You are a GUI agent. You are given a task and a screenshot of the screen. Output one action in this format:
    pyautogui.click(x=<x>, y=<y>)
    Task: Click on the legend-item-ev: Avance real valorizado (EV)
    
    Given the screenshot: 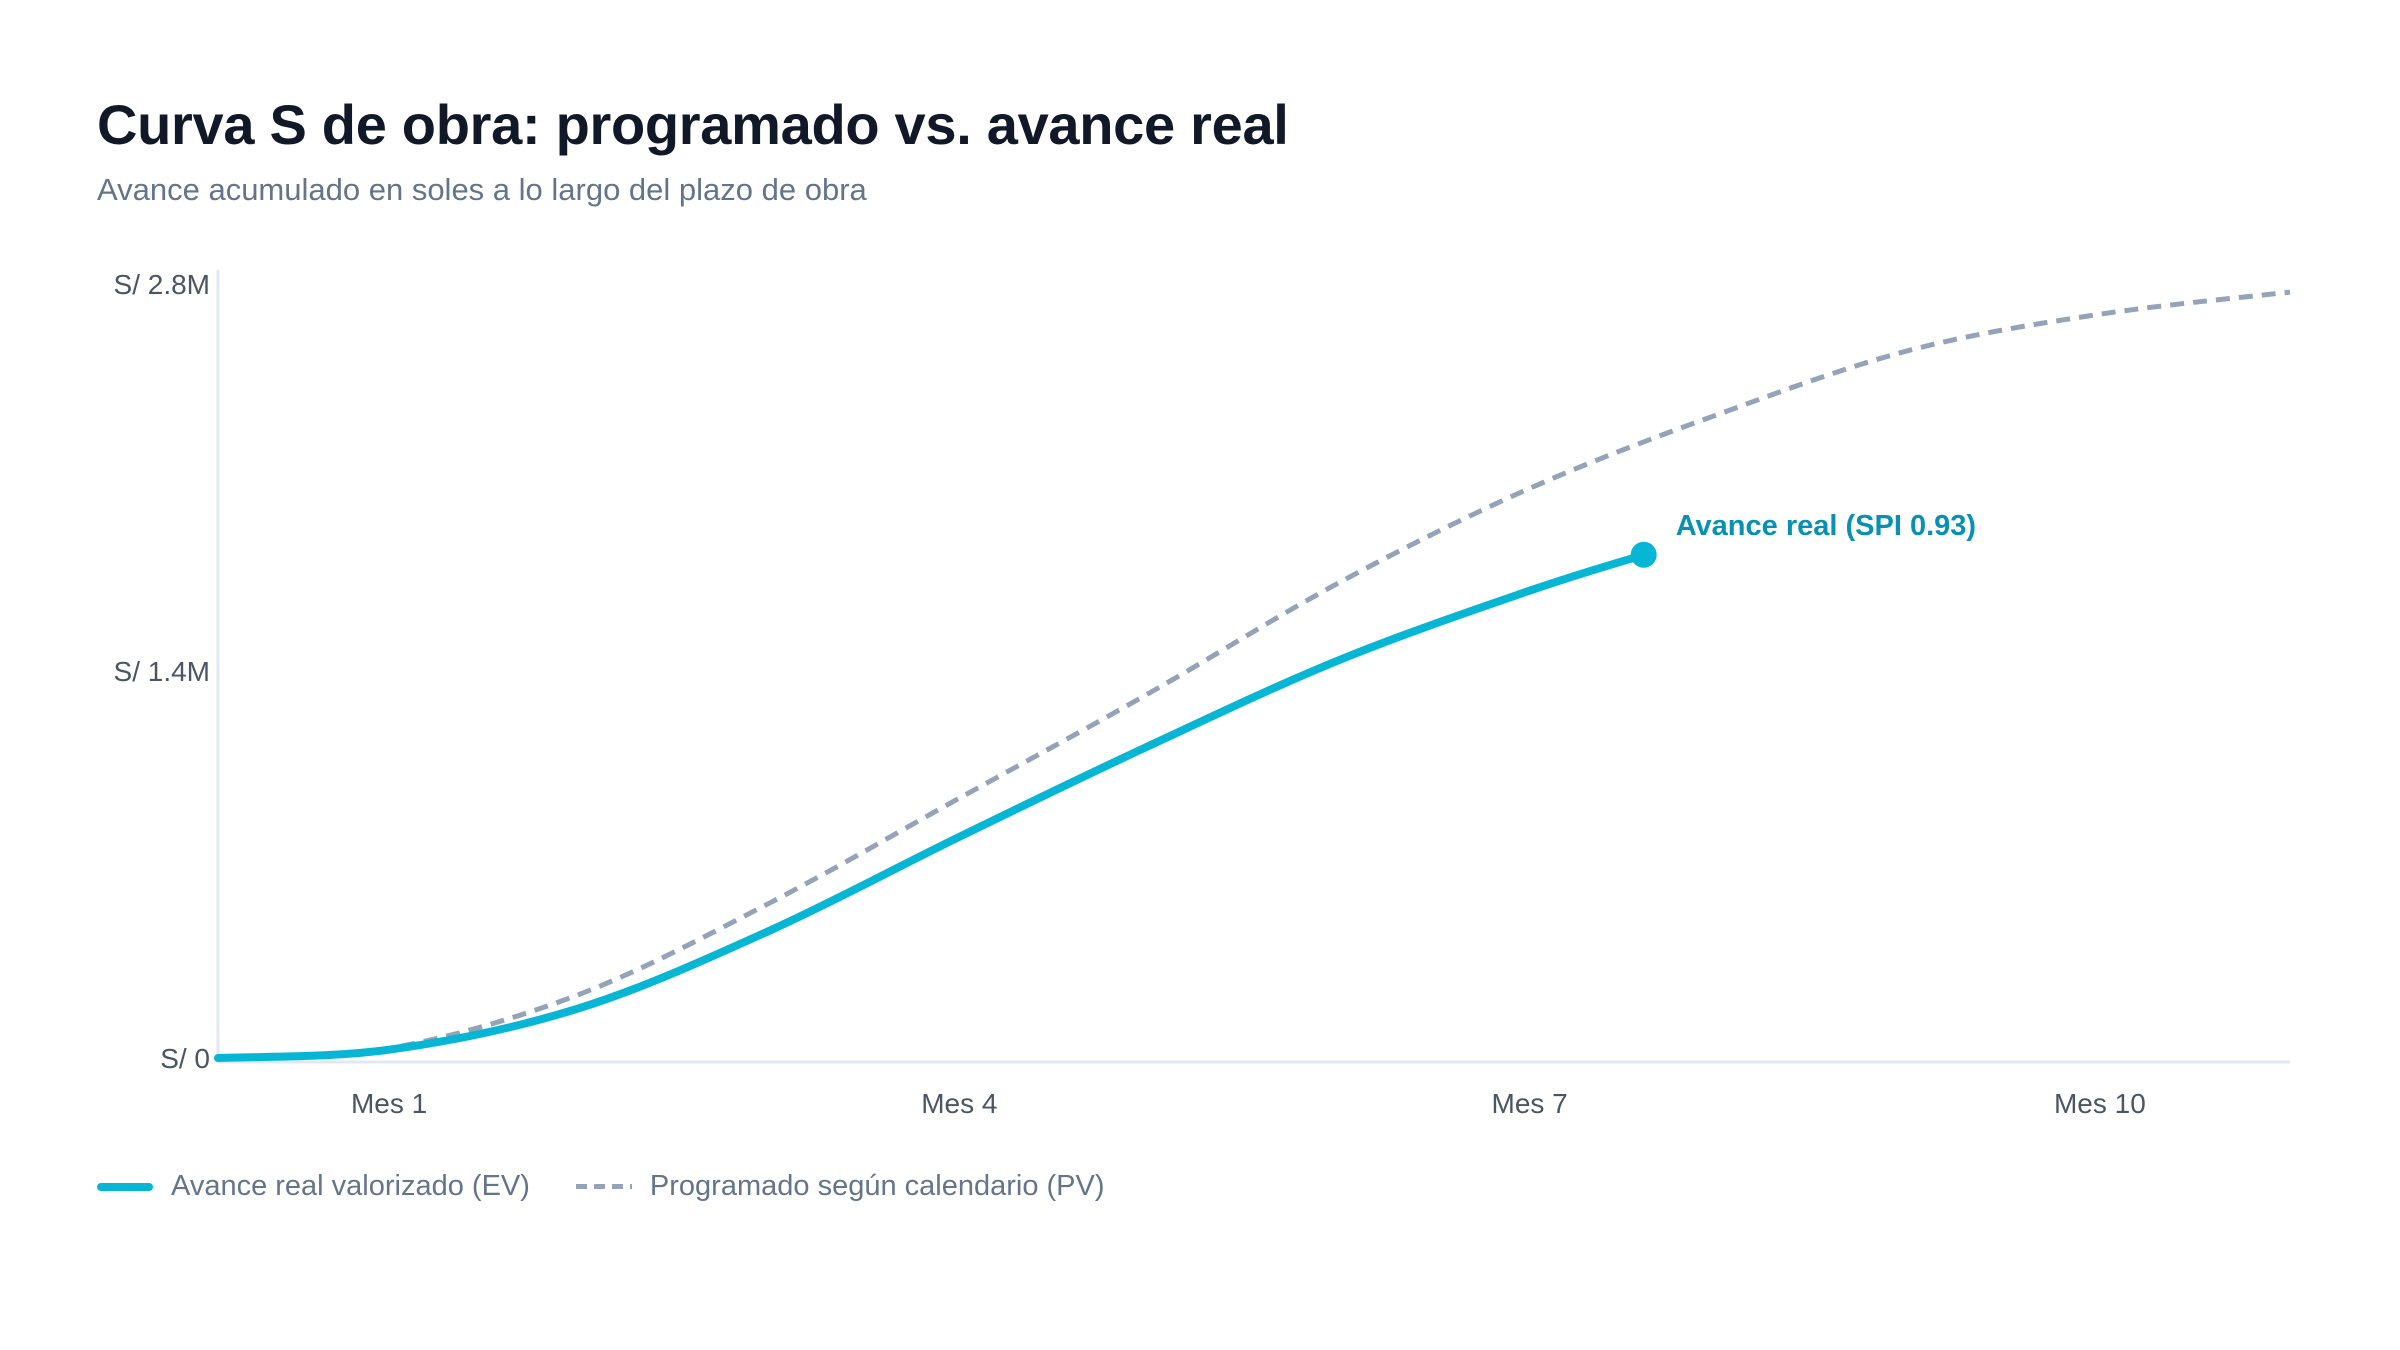 What is the action you would take?
    pyautogui.click(x=313, y=1186)
    